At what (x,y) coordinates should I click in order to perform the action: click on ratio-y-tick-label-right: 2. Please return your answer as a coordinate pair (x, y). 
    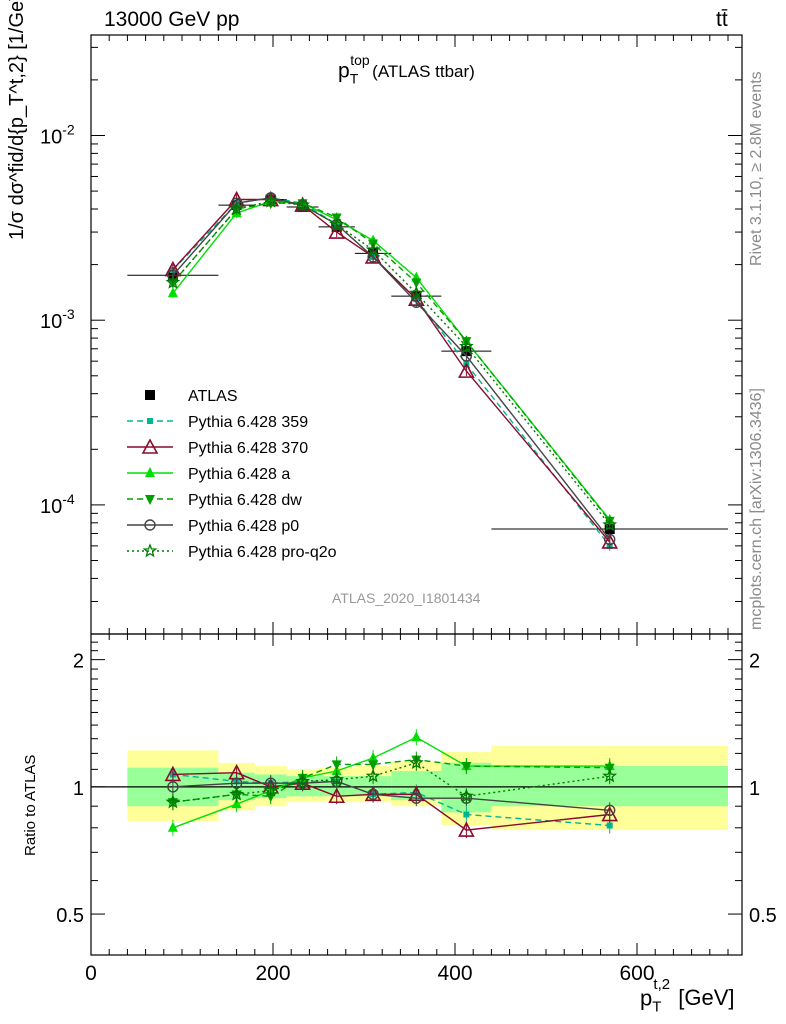
    Looking at the image, I should click on (754, 662).